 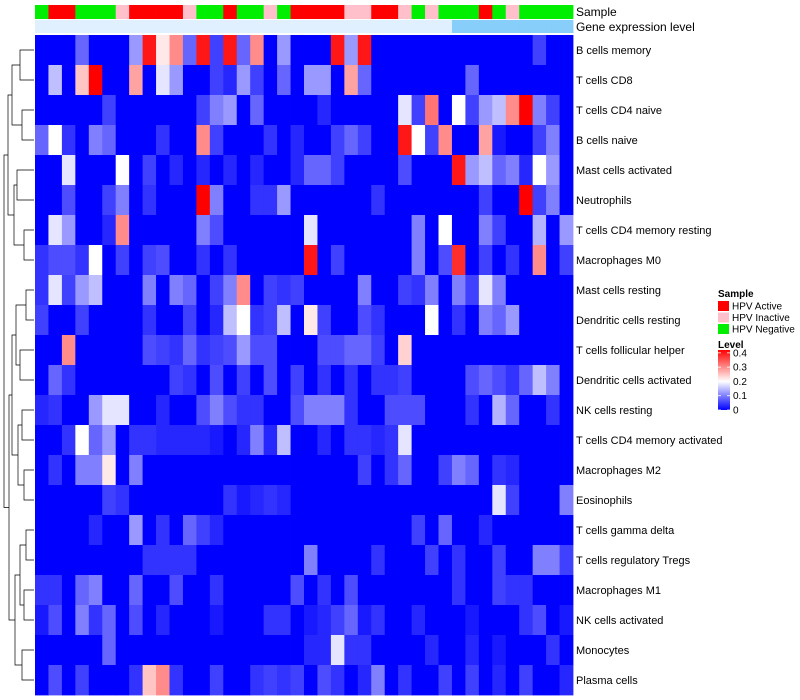 I want to click on row-label-plasma-cells: Plasma cells, so click(x=607, y=681).